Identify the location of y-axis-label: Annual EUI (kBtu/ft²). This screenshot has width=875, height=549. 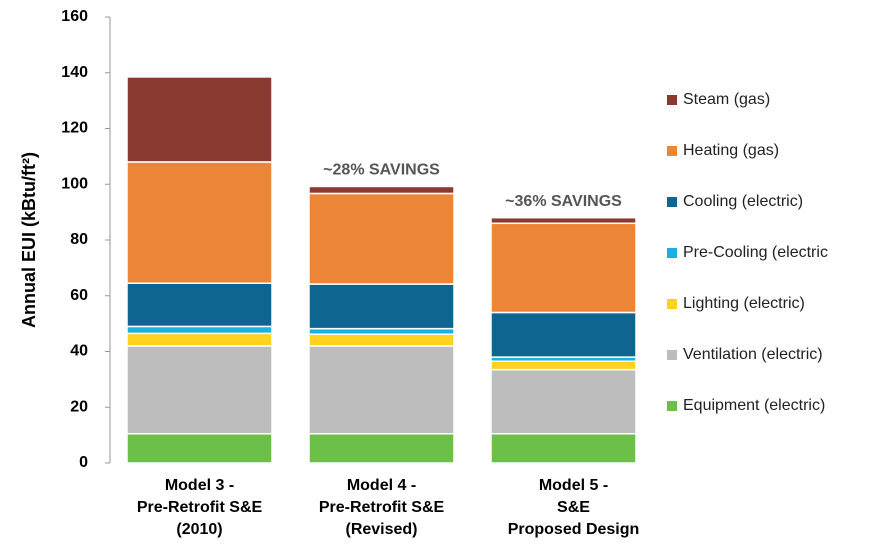
(29, 240).